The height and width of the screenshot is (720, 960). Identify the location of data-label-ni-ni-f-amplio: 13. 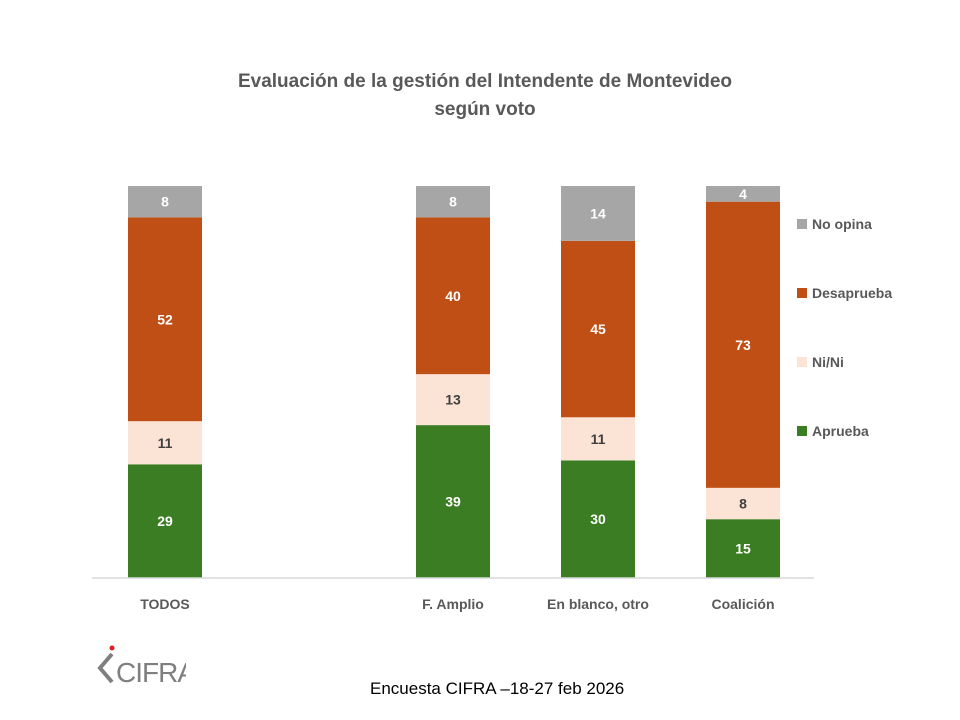
(453, 400).